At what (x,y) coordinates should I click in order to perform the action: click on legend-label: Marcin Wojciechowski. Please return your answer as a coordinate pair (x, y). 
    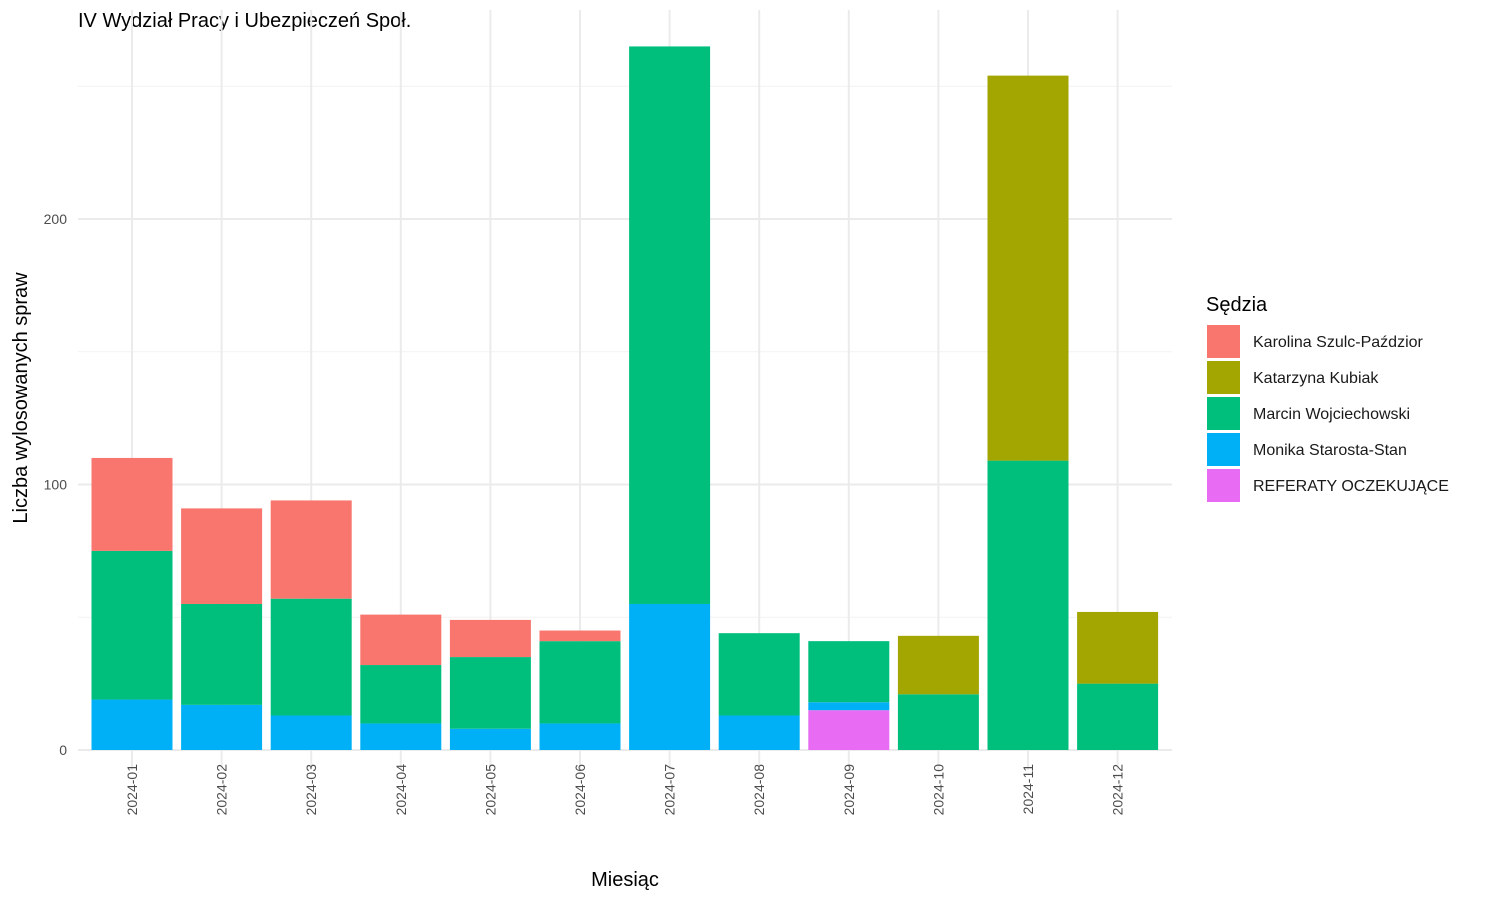
    Looking at the image, I should click on (1331, 414).